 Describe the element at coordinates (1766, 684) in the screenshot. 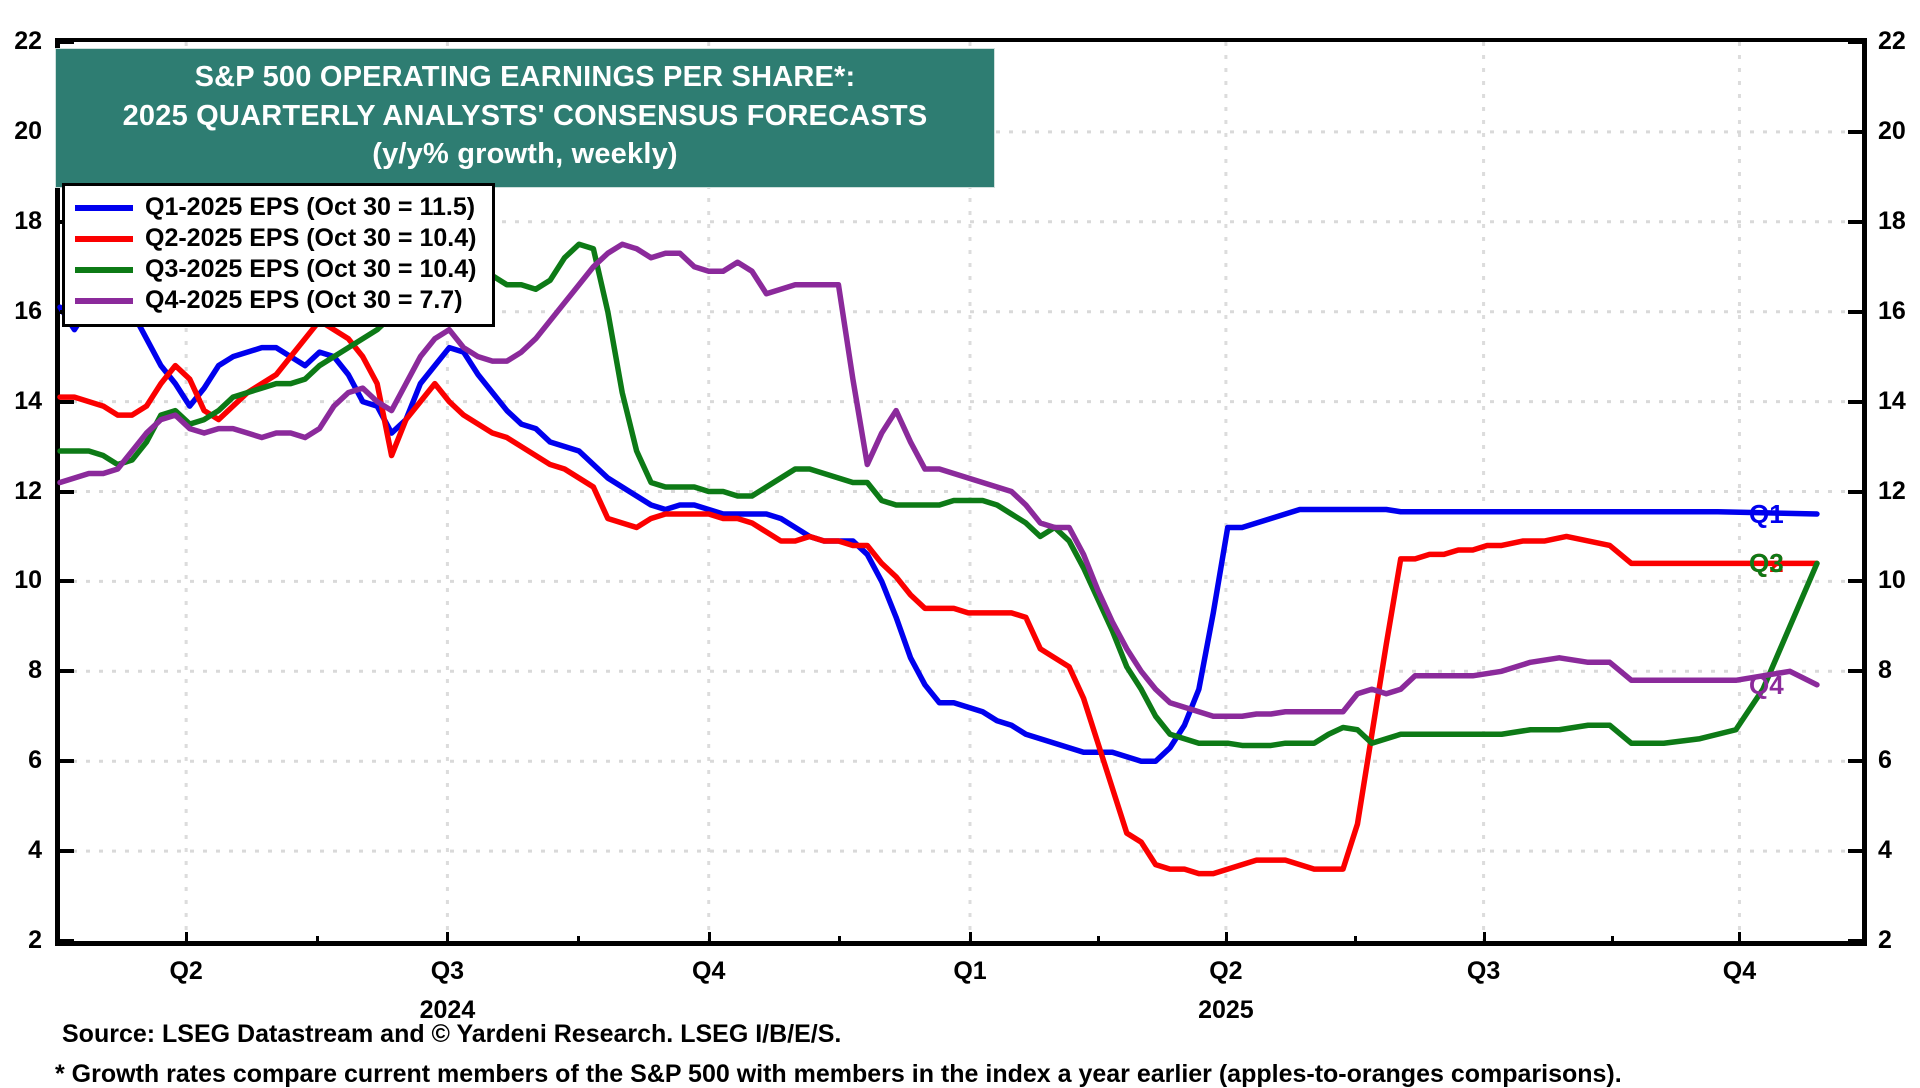

I see `end-label-q4: Q4` at that location.